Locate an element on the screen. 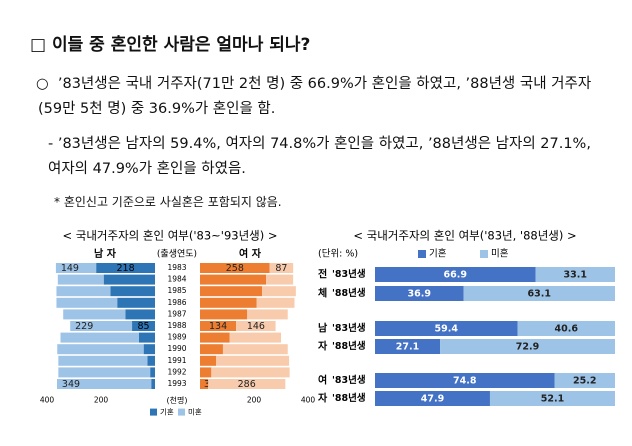 This screenshot has height=446, width=632. value-label: 63.1 is located at coordinates (539, 294).